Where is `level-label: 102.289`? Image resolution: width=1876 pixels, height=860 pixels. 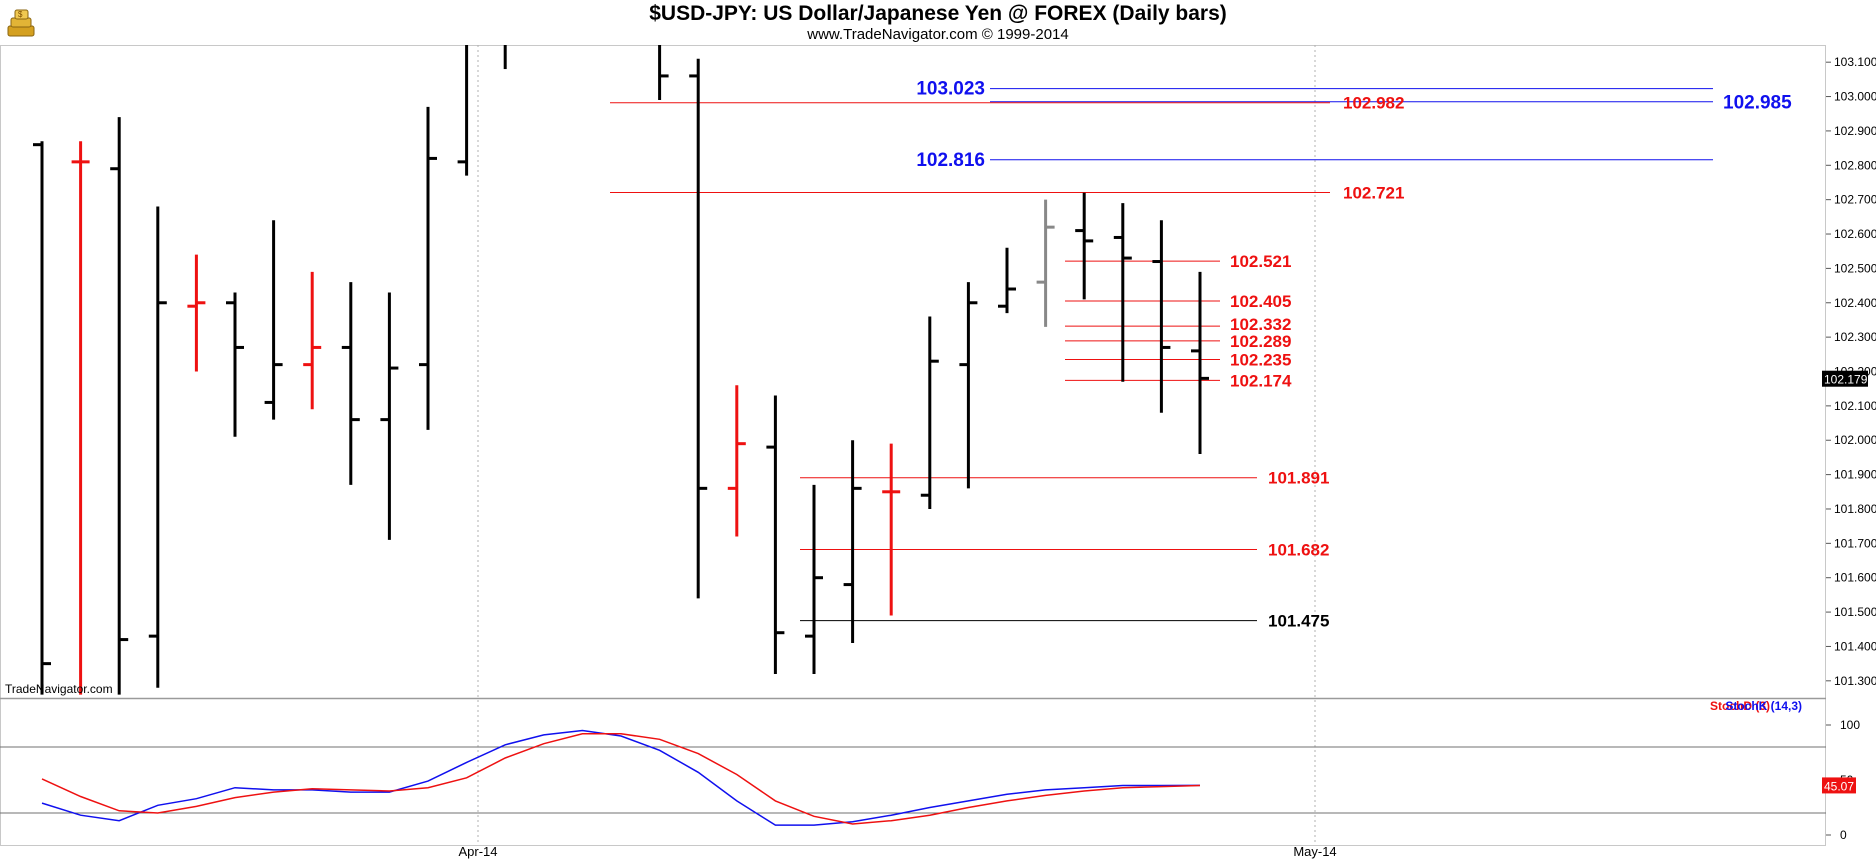 level-label: 102.289 is located at coordinates (1260, 341).